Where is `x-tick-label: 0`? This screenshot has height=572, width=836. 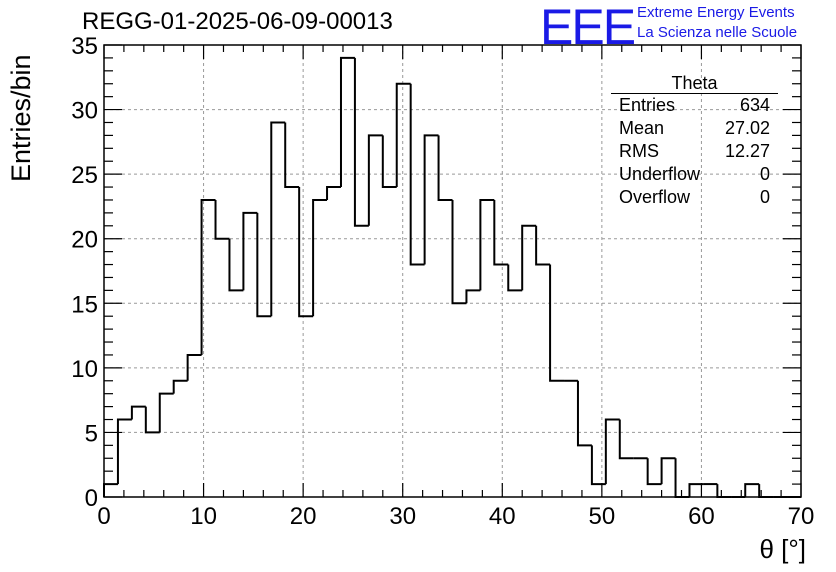
x-tick-label: 0 is located at coordinates (103, 516).